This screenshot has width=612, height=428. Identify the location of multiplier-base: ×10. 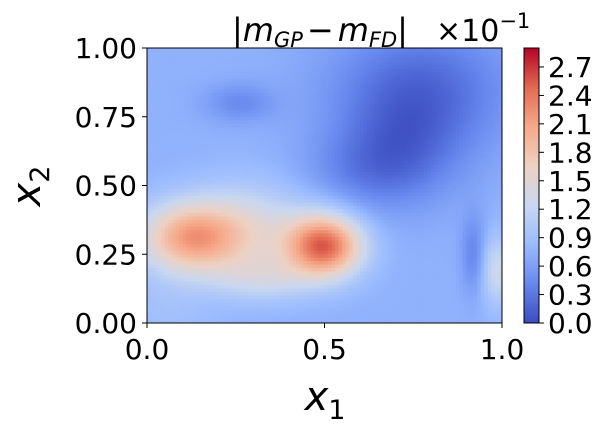
(467, 31).